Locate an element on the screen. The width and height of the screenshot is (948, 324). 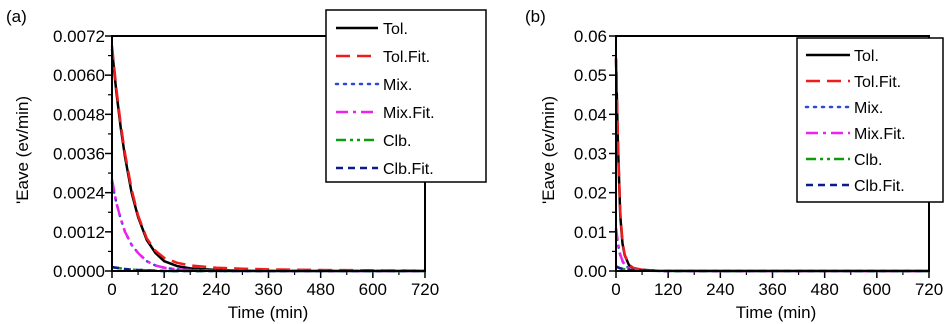
y-tick: 0.0024 is located at coordinates (82, 187).